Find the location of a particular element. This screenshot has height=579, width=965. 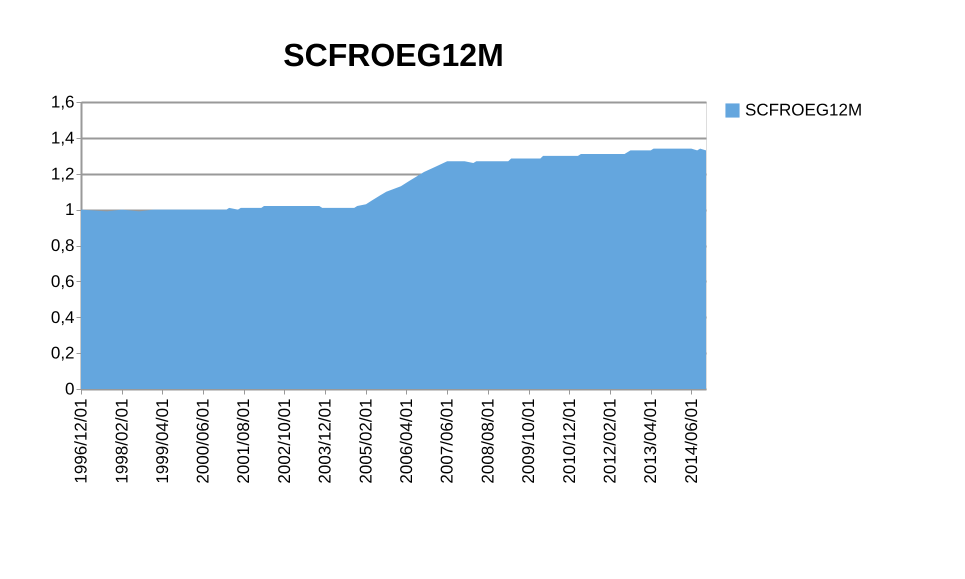

x-tick-label: 1999/04/01 is located at coordinates (162, 441).